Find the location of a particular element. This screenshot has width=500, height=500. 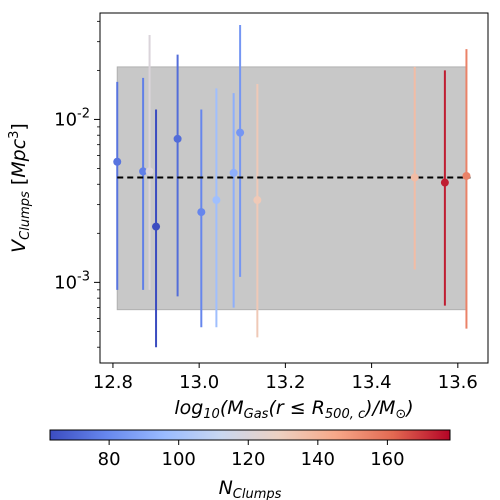

colorbar-tick-label-3: 120 is located at coordinates (248, 459).